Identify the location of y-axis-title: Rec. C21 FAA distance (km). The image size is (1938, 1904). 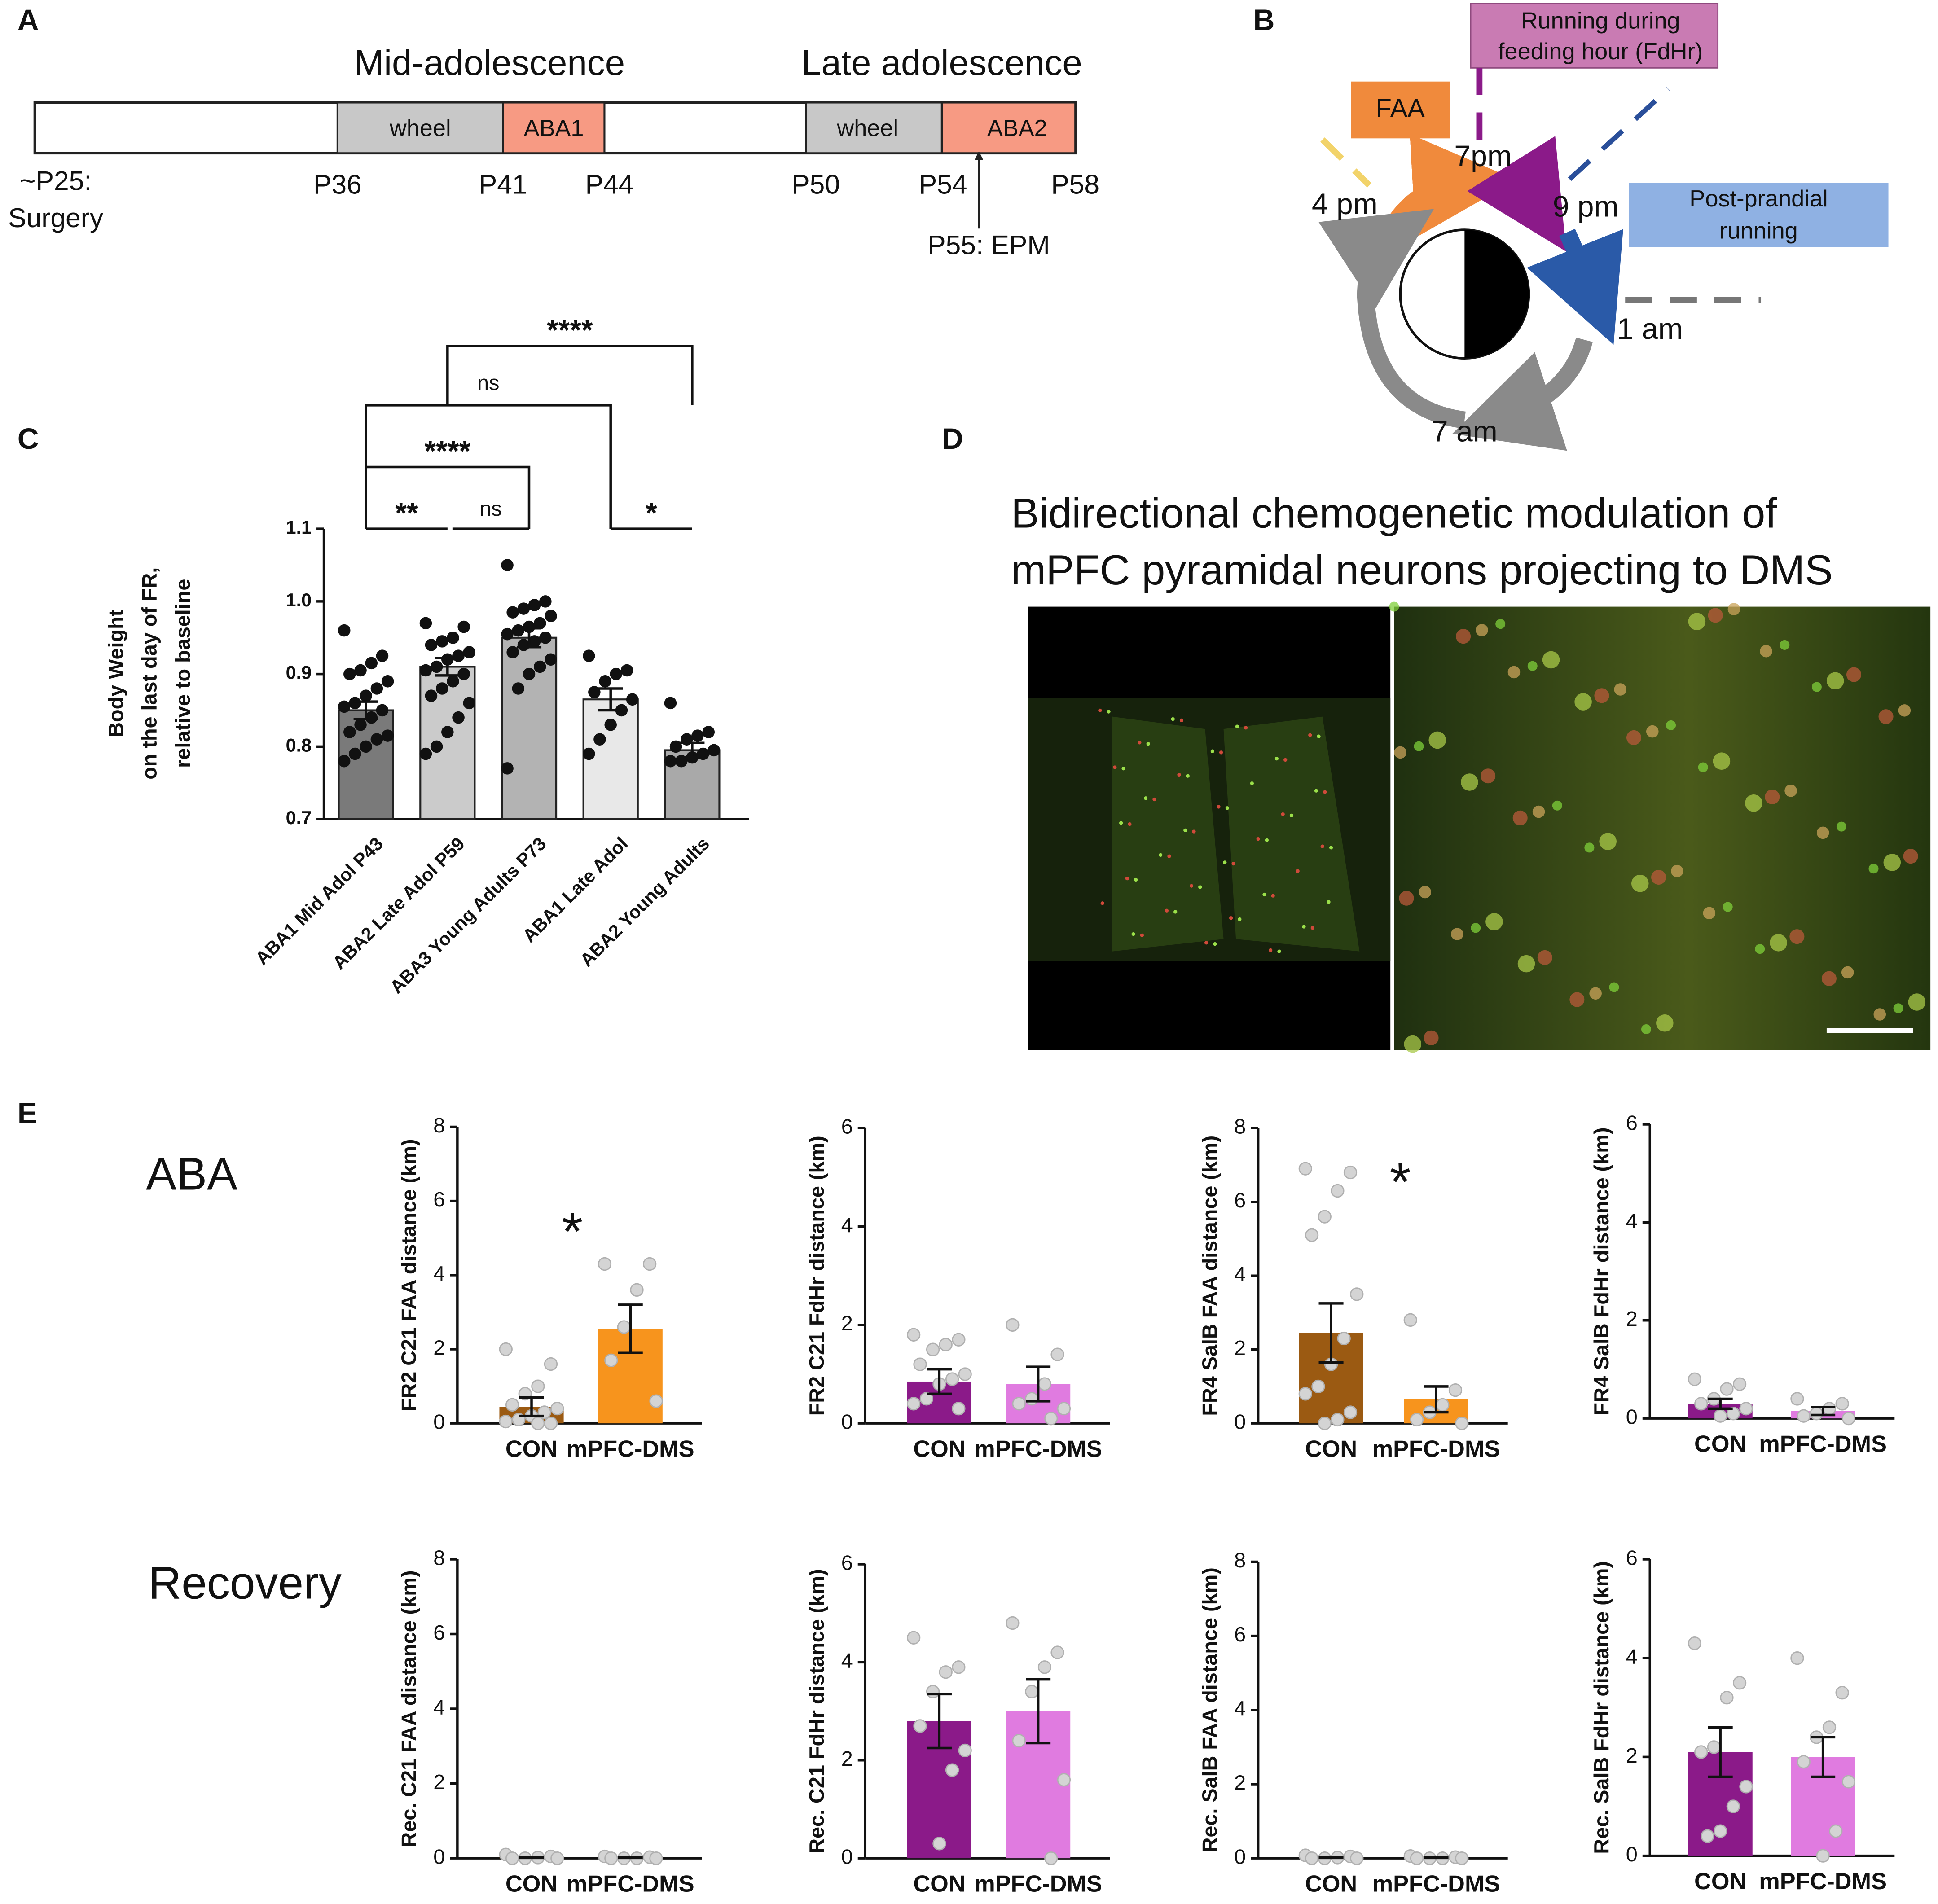
(409, 1709).